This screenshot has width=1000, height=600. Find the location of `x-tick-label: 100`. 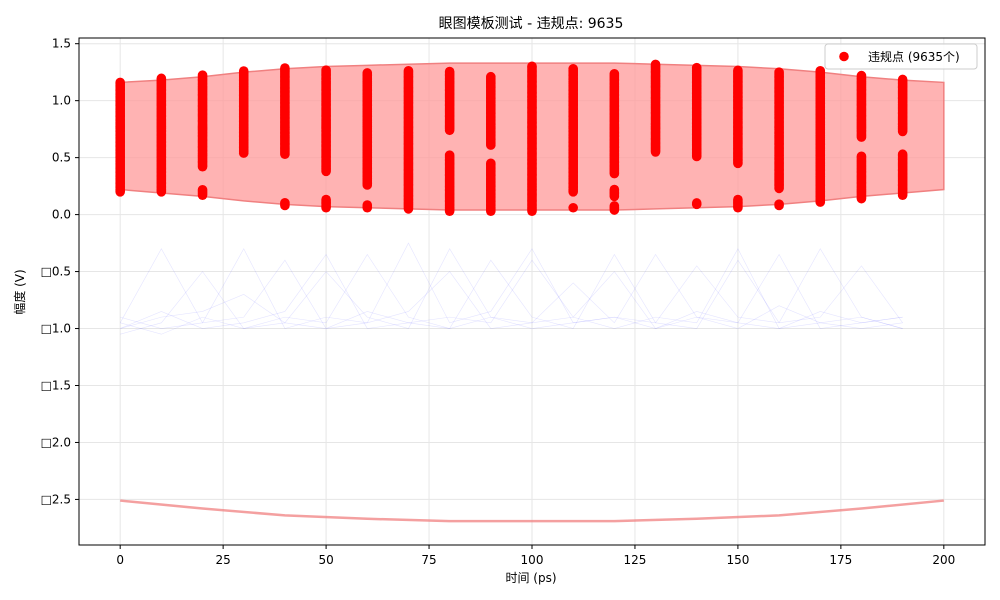

x-tick-label: 100 is located at coordinates (532, 560).